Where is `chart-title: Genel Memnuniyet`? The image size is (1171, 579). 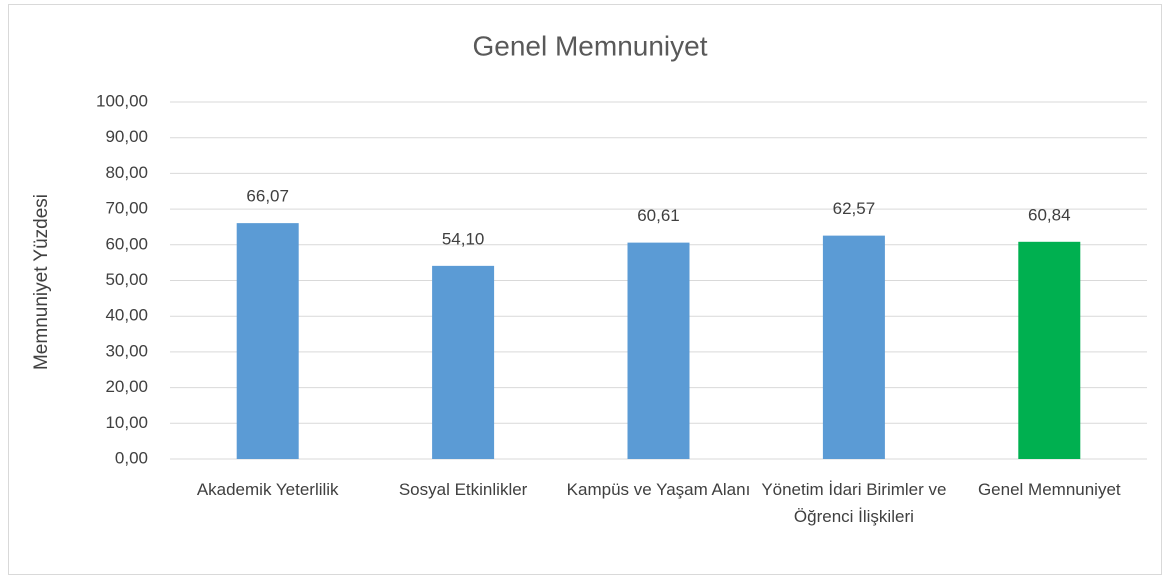
chart-title: Genel Memnuniyet is located at coordinates (589, 45).